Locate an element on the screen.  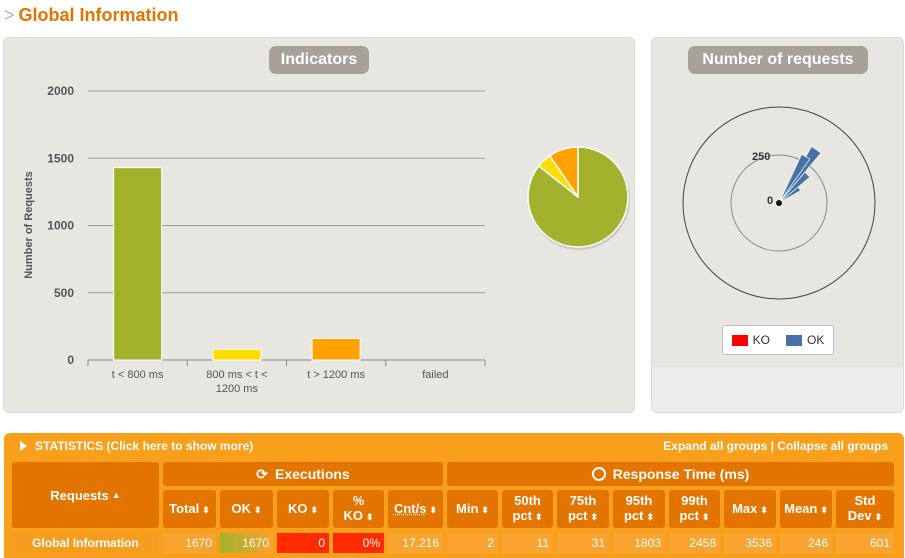
column-header-p95: 95th pct ⬍ is located at coordinates (639, 509).